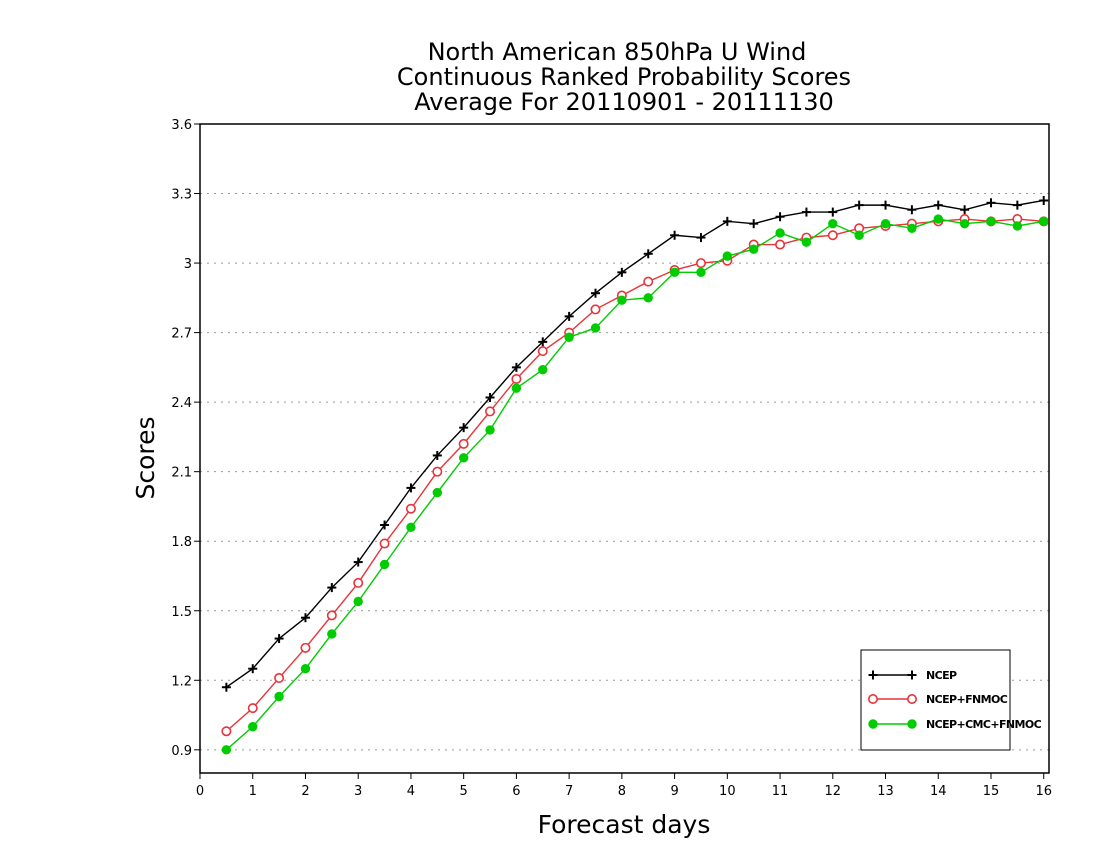  I want to click on legend-label: NCEP+CMC+FNMOC, so click(984, 724).